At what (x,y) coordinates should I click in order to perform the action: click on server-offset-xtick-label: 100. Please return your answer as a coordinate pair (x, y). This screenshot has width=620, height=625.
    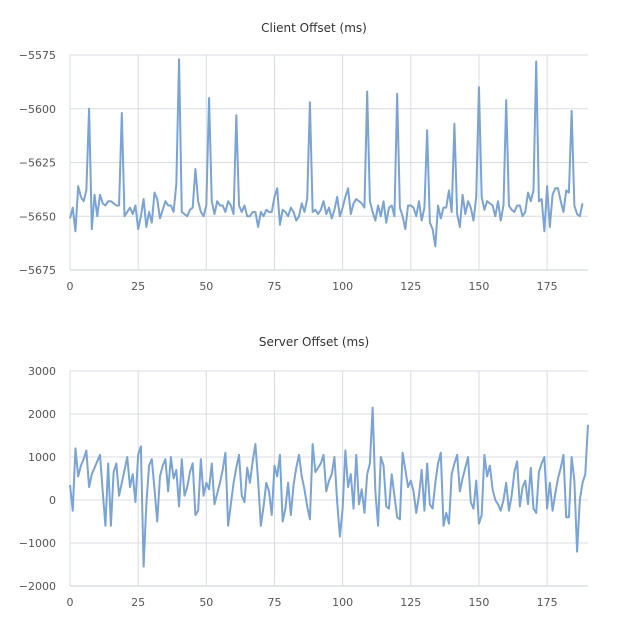
    Looking at the image, I should click on (342, 602).